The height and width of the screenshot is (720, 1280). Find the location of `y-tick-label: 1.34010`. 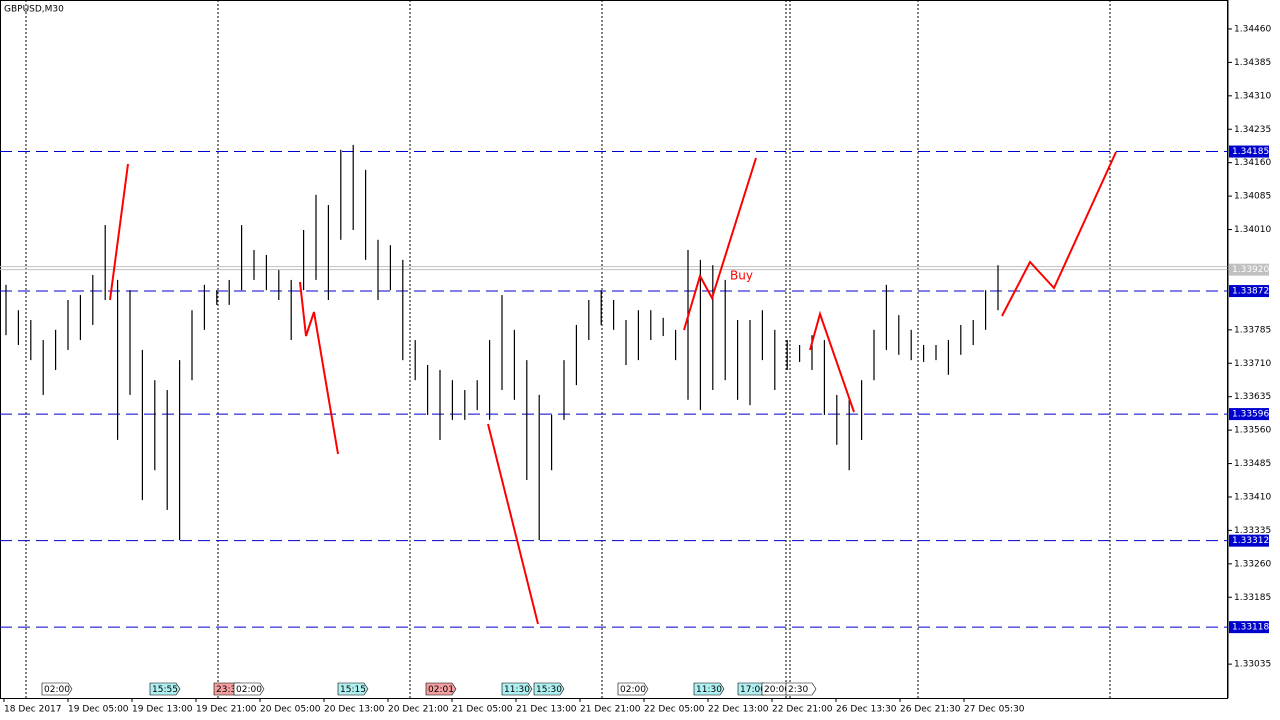

y-tick-label: 1.34010 is located at coordinates (1252, 230).